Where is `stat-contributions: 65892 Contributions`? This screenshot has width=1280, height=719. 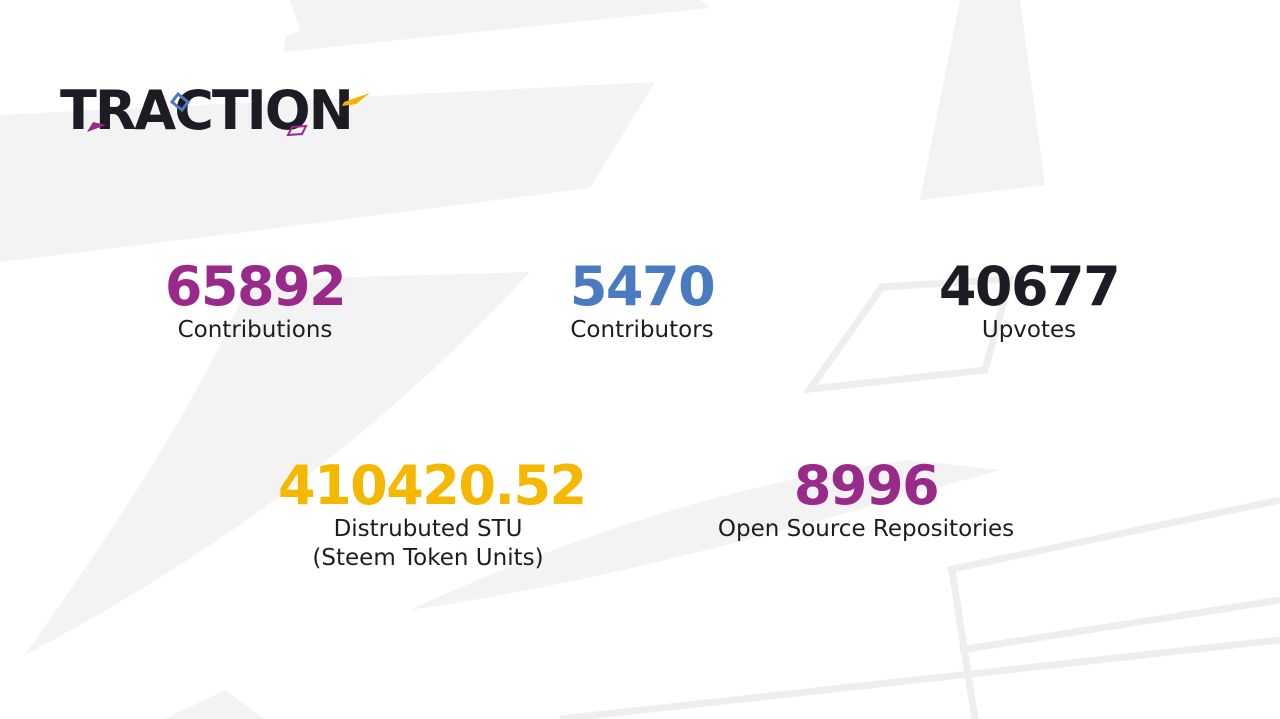
stat-contributions: 65892 Contributions is located at coordinates (255, 301).